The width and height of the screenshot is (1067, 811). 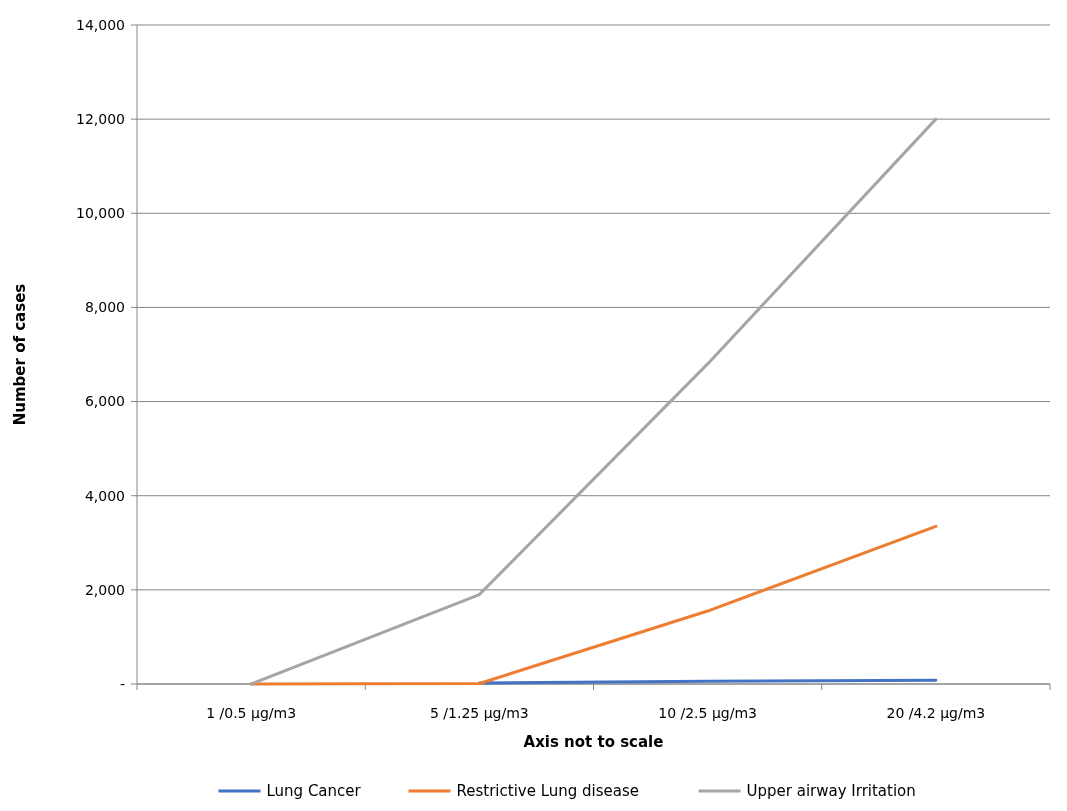 What do you see at coordinates (100, 213) in the screenshot?
I see `y-tick-label: 10,000` at bounding box center [100, 213].